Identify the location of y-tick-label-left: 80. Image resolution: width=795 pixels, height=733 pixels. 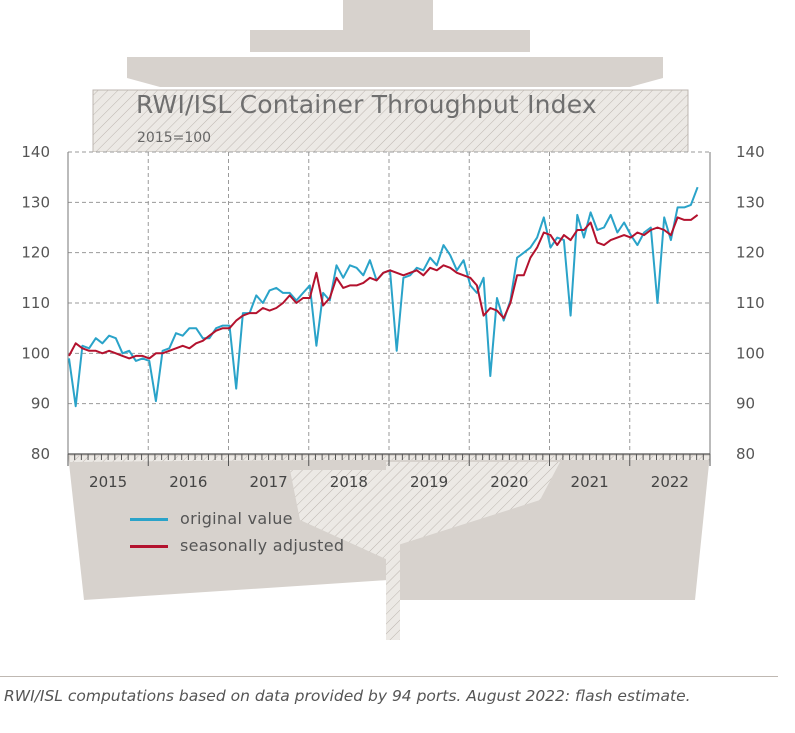
(40, 454).